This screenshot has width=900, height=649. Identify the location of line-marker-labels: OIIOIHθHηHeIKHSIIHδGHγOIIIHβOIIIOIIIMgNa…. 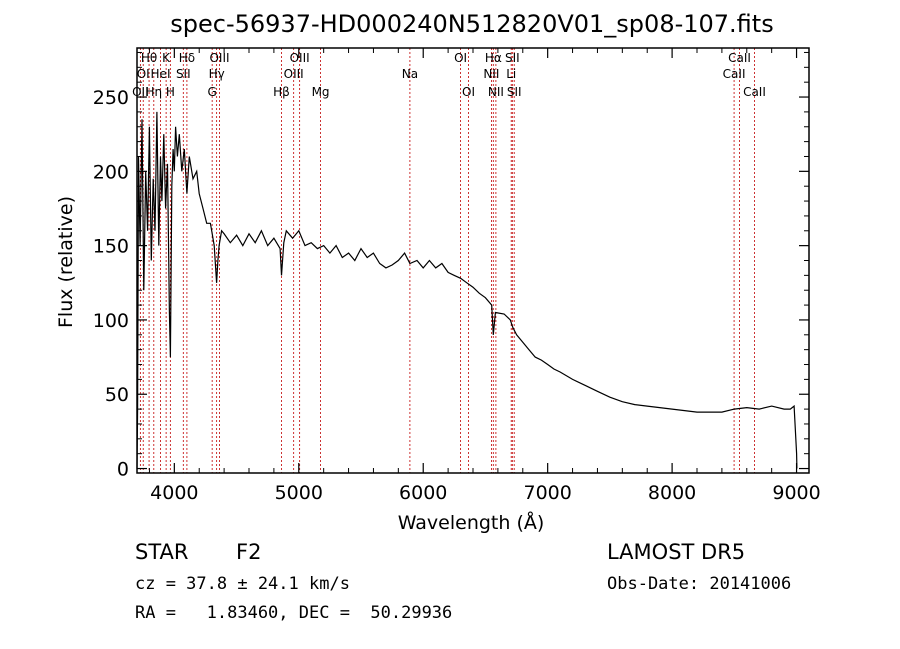
(449, 75).